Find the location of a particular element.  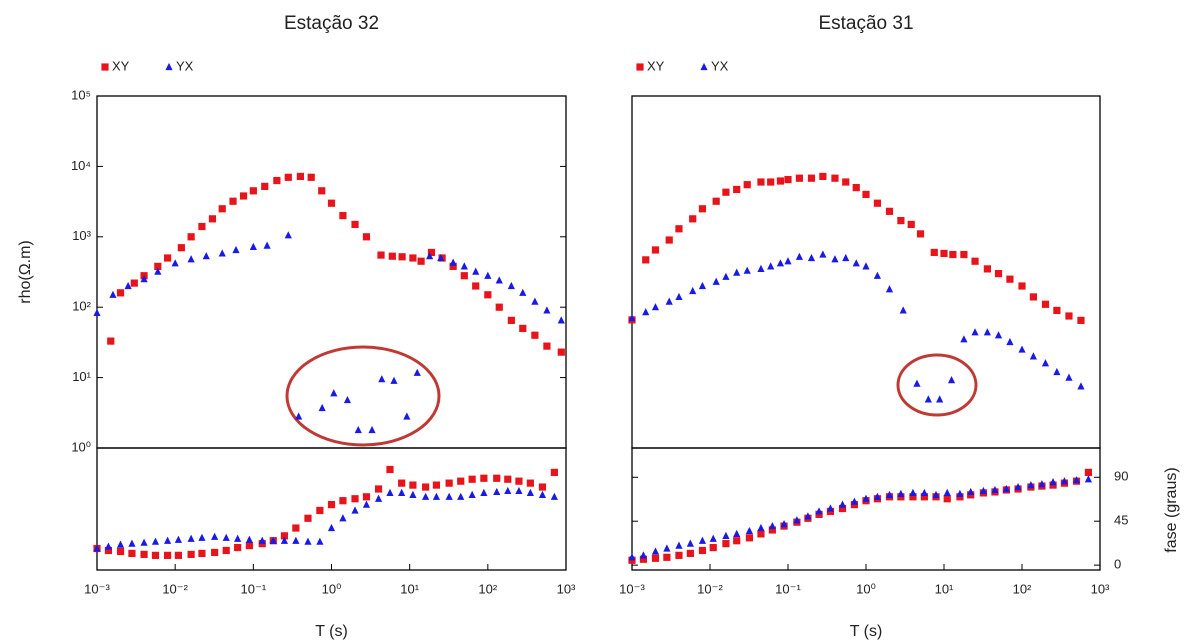

x-tick-label: 10³ is located at coordinates (566, 588).